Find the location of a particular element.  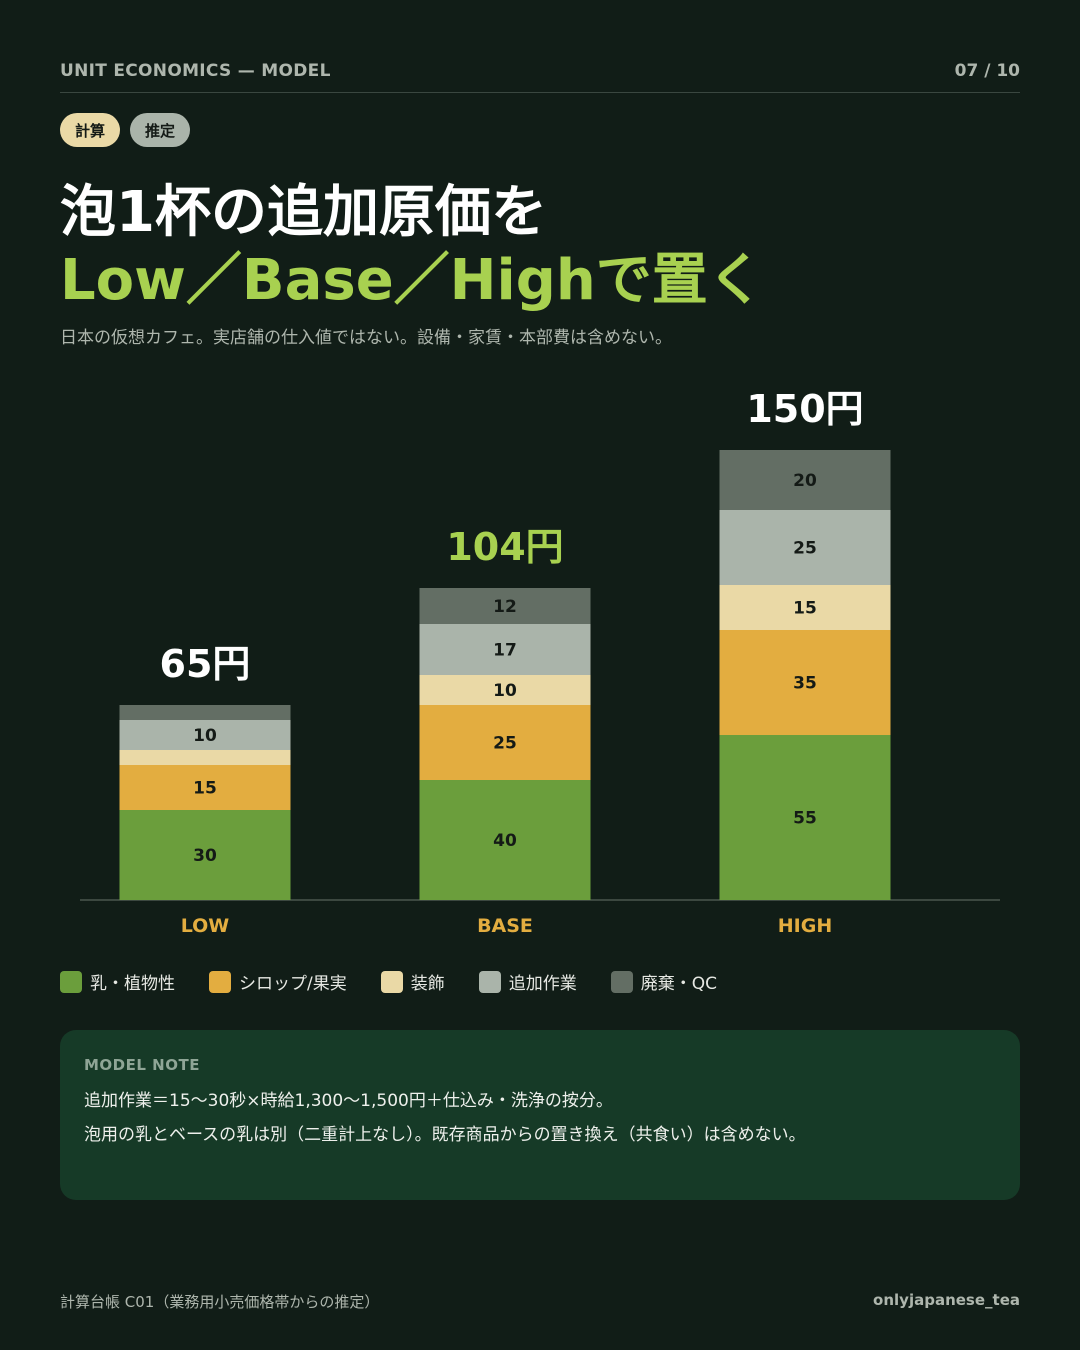

category-label: BASE is located at coordinates (505, 926).